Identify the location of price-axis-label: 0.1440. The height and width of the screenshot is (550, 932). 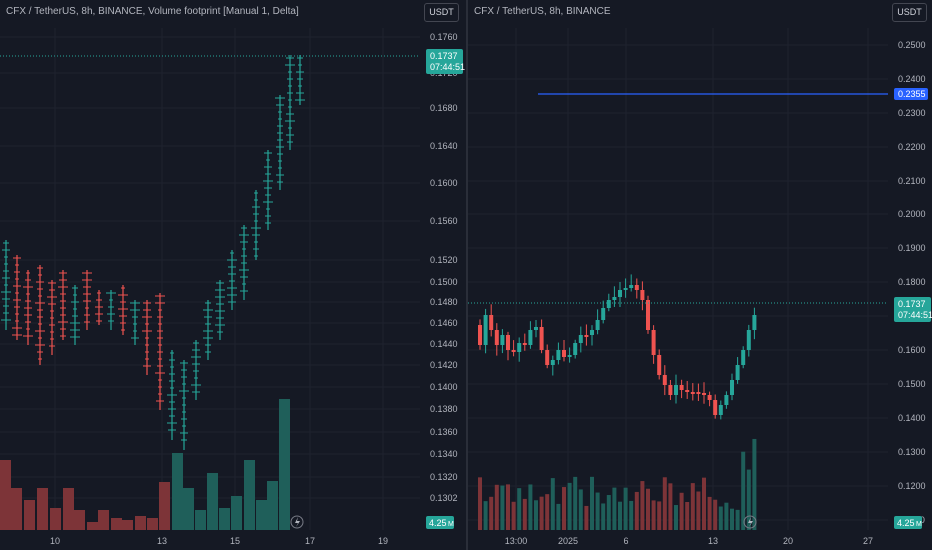
(444, 344).